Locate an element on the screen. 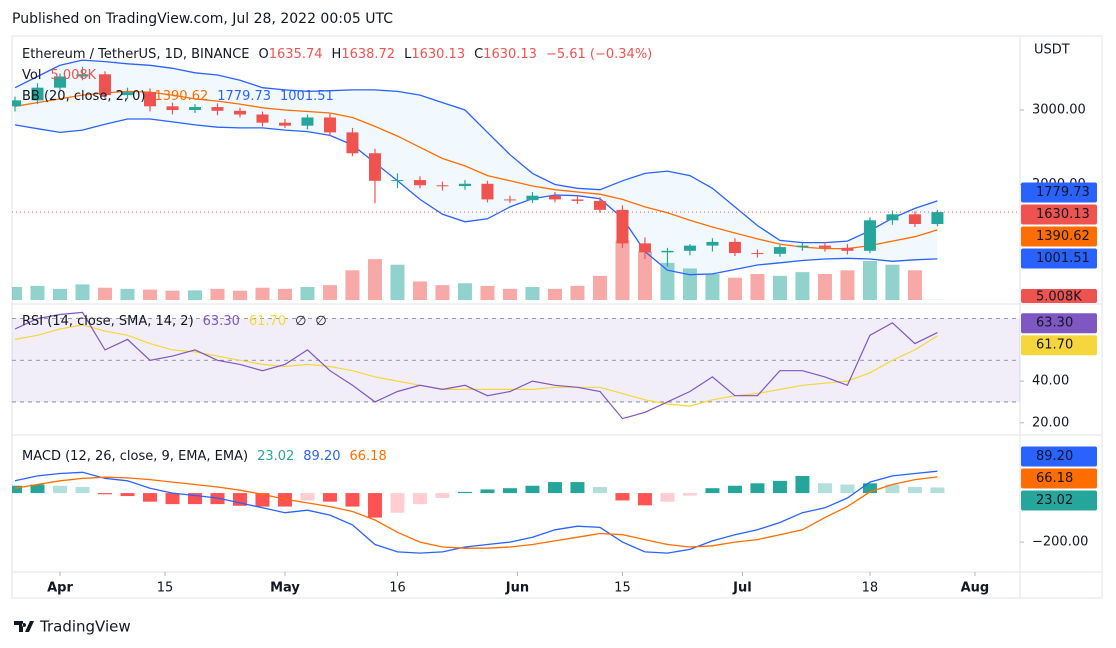  logo-mark is located at coordinates (24, 626).